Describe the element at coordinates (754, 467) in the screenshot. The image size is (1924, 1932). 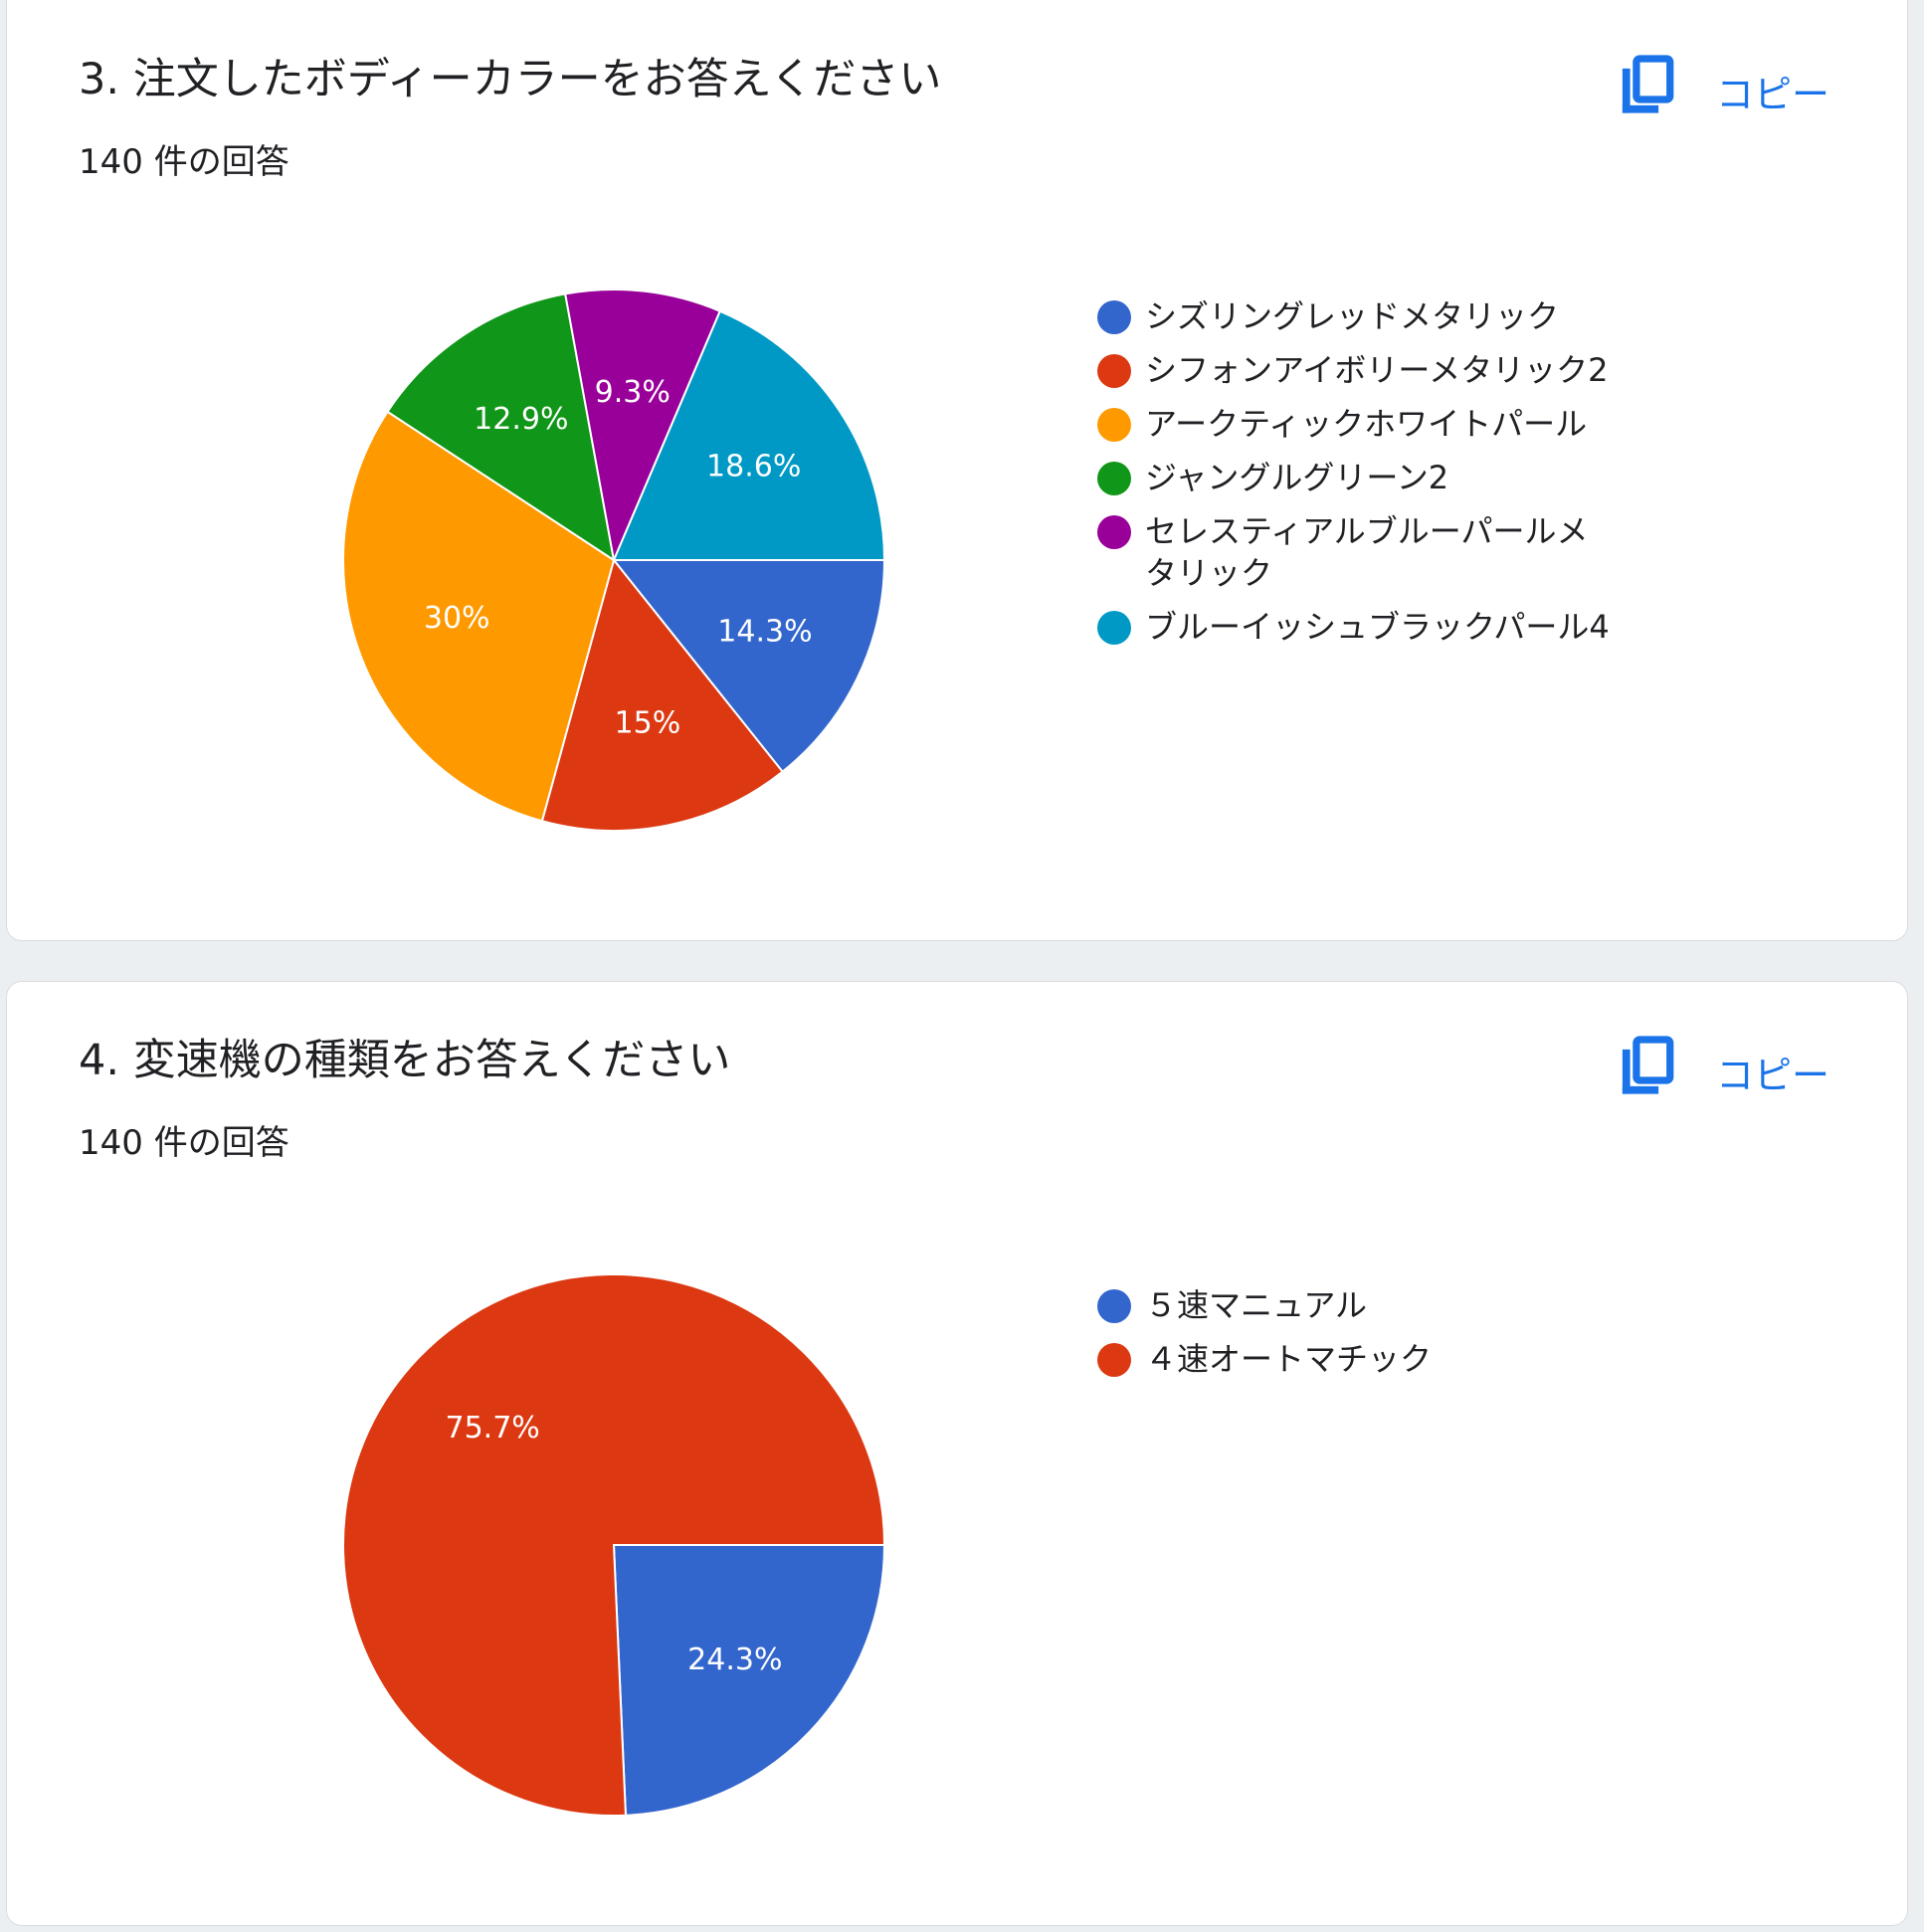
I see `slice-label: 18.6%` at that location.